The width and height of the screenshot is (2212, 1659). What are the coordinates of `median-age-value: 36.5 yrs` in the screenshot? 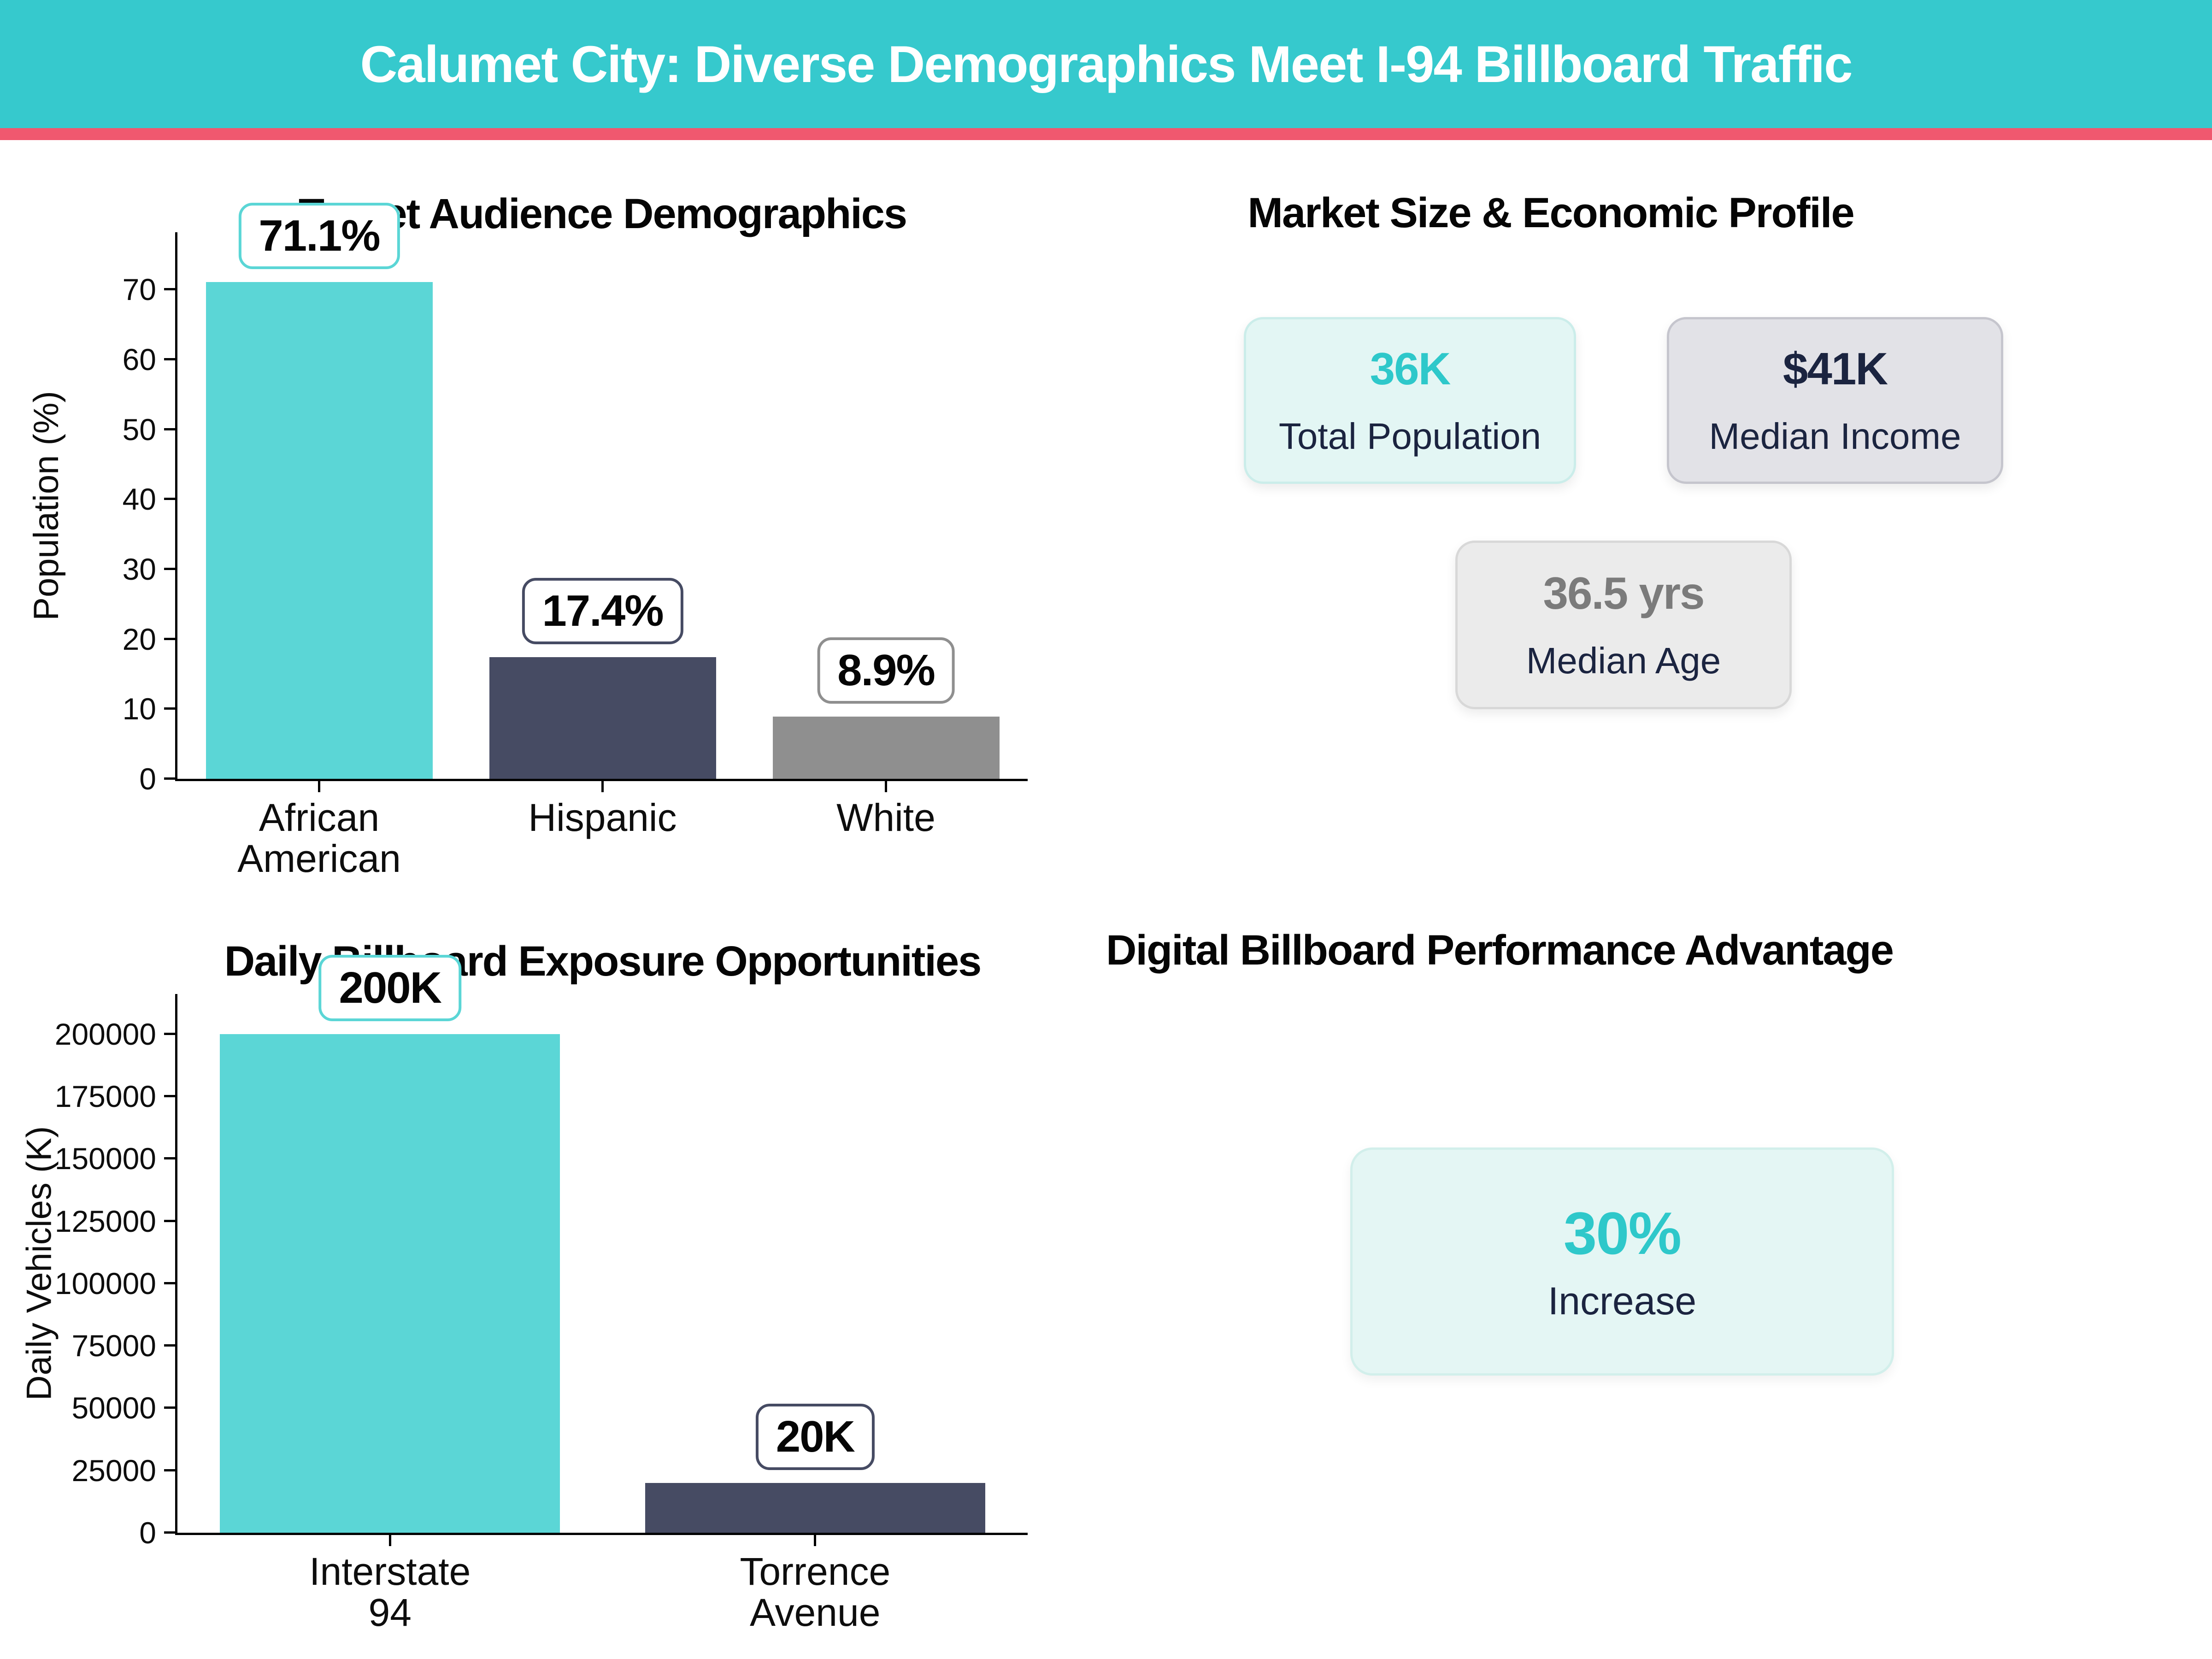 It's located at (1624, 593).